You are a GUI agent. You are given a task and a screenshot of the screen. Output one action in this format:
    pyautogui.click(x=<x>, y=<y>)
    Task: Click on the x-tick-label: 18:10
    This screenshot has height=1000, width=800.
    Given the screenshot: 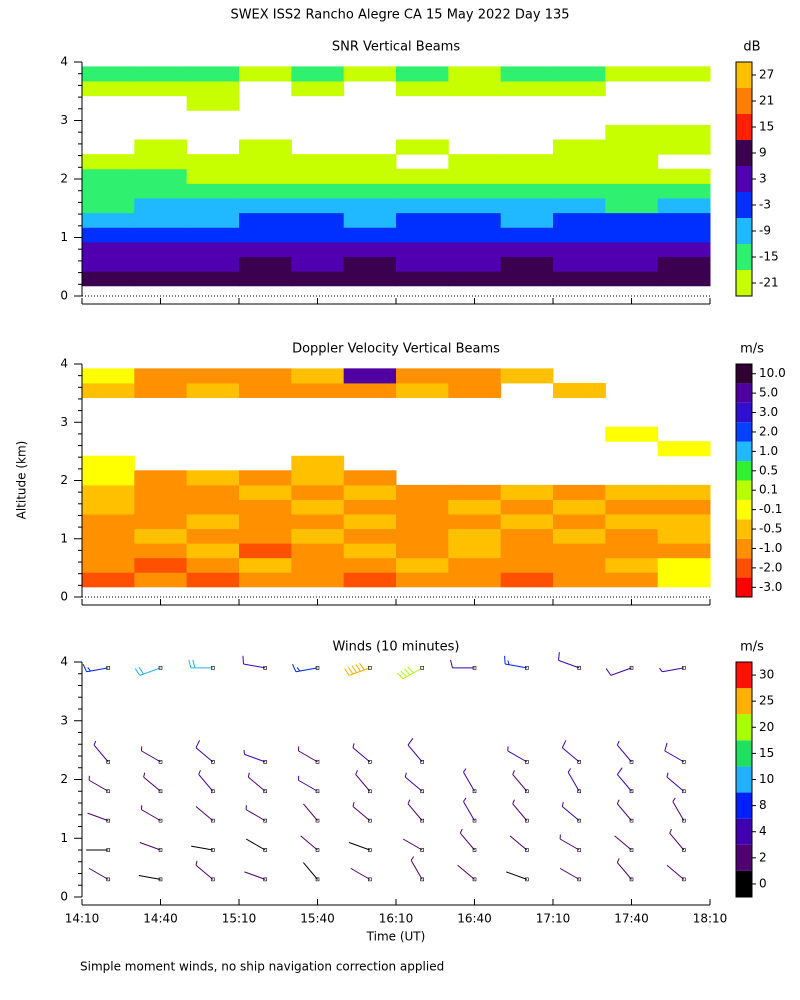 What is the action you would take?
    pyautogui.click(x=710, y=919)
    